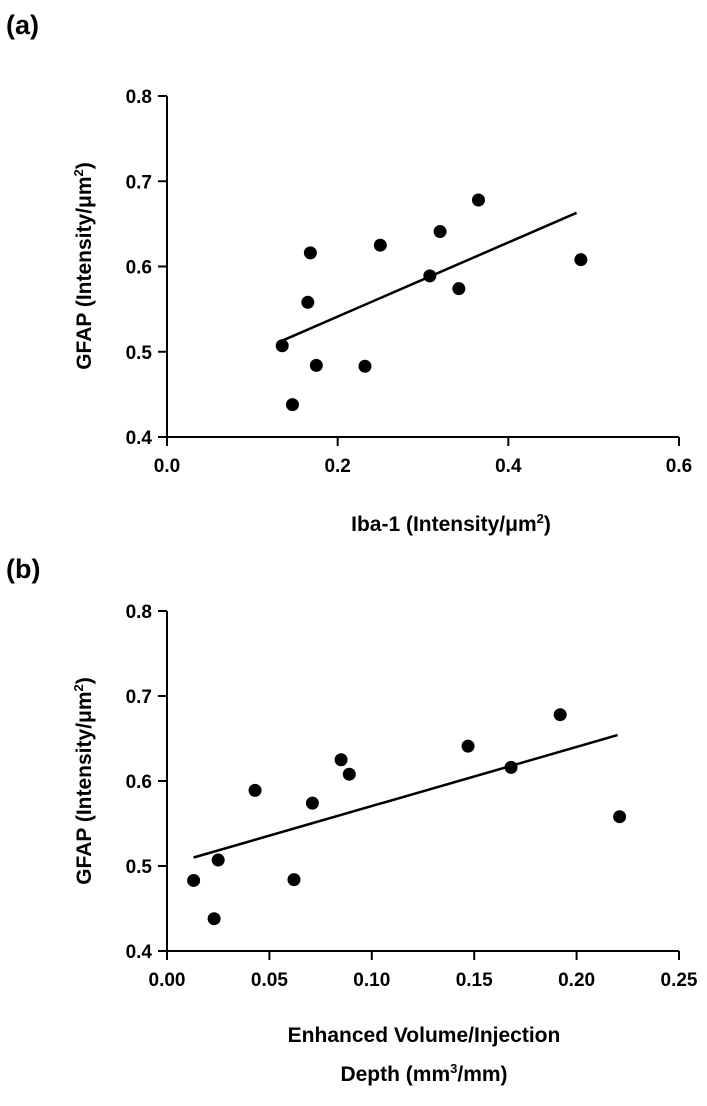 This screenshot has height=1106, width=707. I want to click on panel-b-points, so click(407, 817).